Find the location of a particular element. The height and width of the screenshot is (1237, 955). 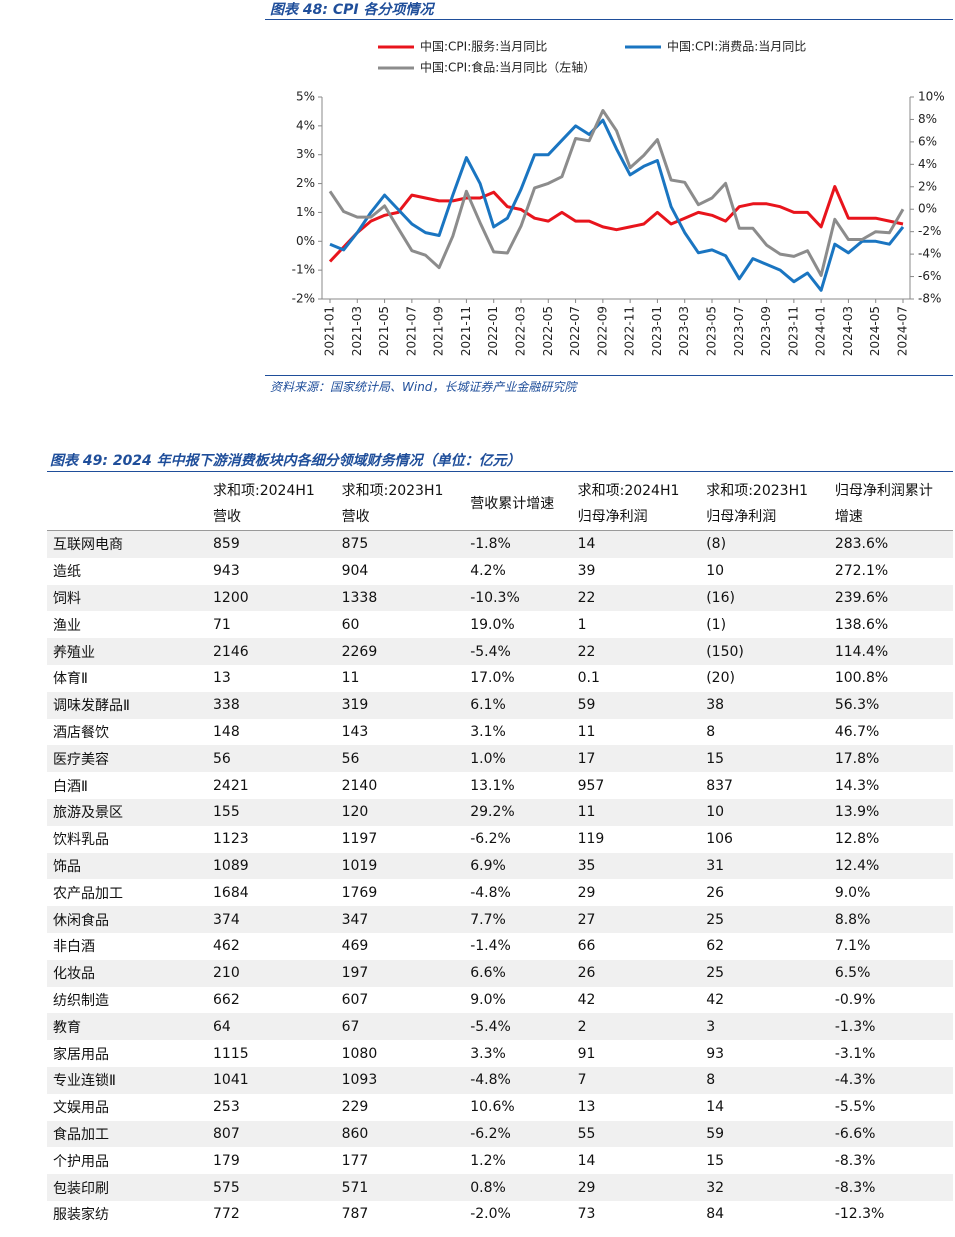

table-cell: 教育 is located at coordinates (67, 1027).